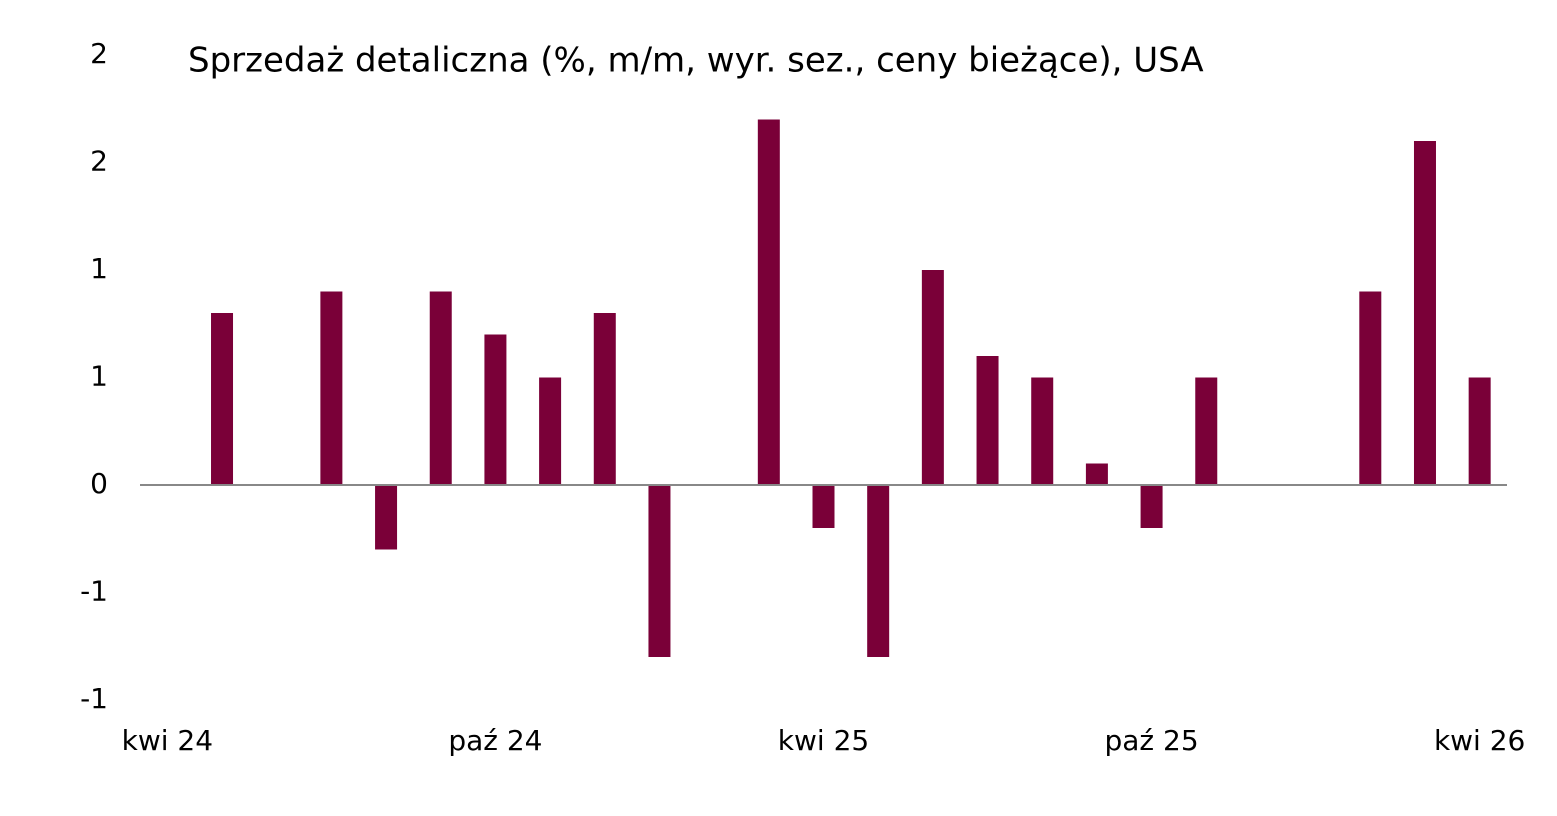  I want to click on x-tick-label: paź 25, so click(1151, 740).